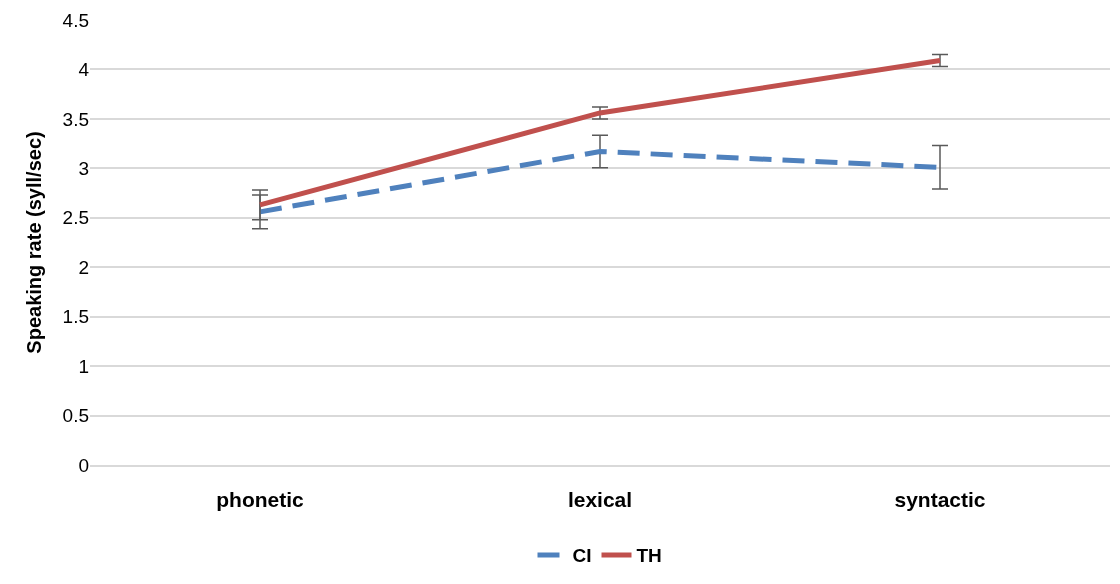 The height and width of the screenshot is (584, 1120). What do you see at coordinates (83, 366) in the screenshot?
I see `y-tick-label: 1` at bounding box center [83, 366].